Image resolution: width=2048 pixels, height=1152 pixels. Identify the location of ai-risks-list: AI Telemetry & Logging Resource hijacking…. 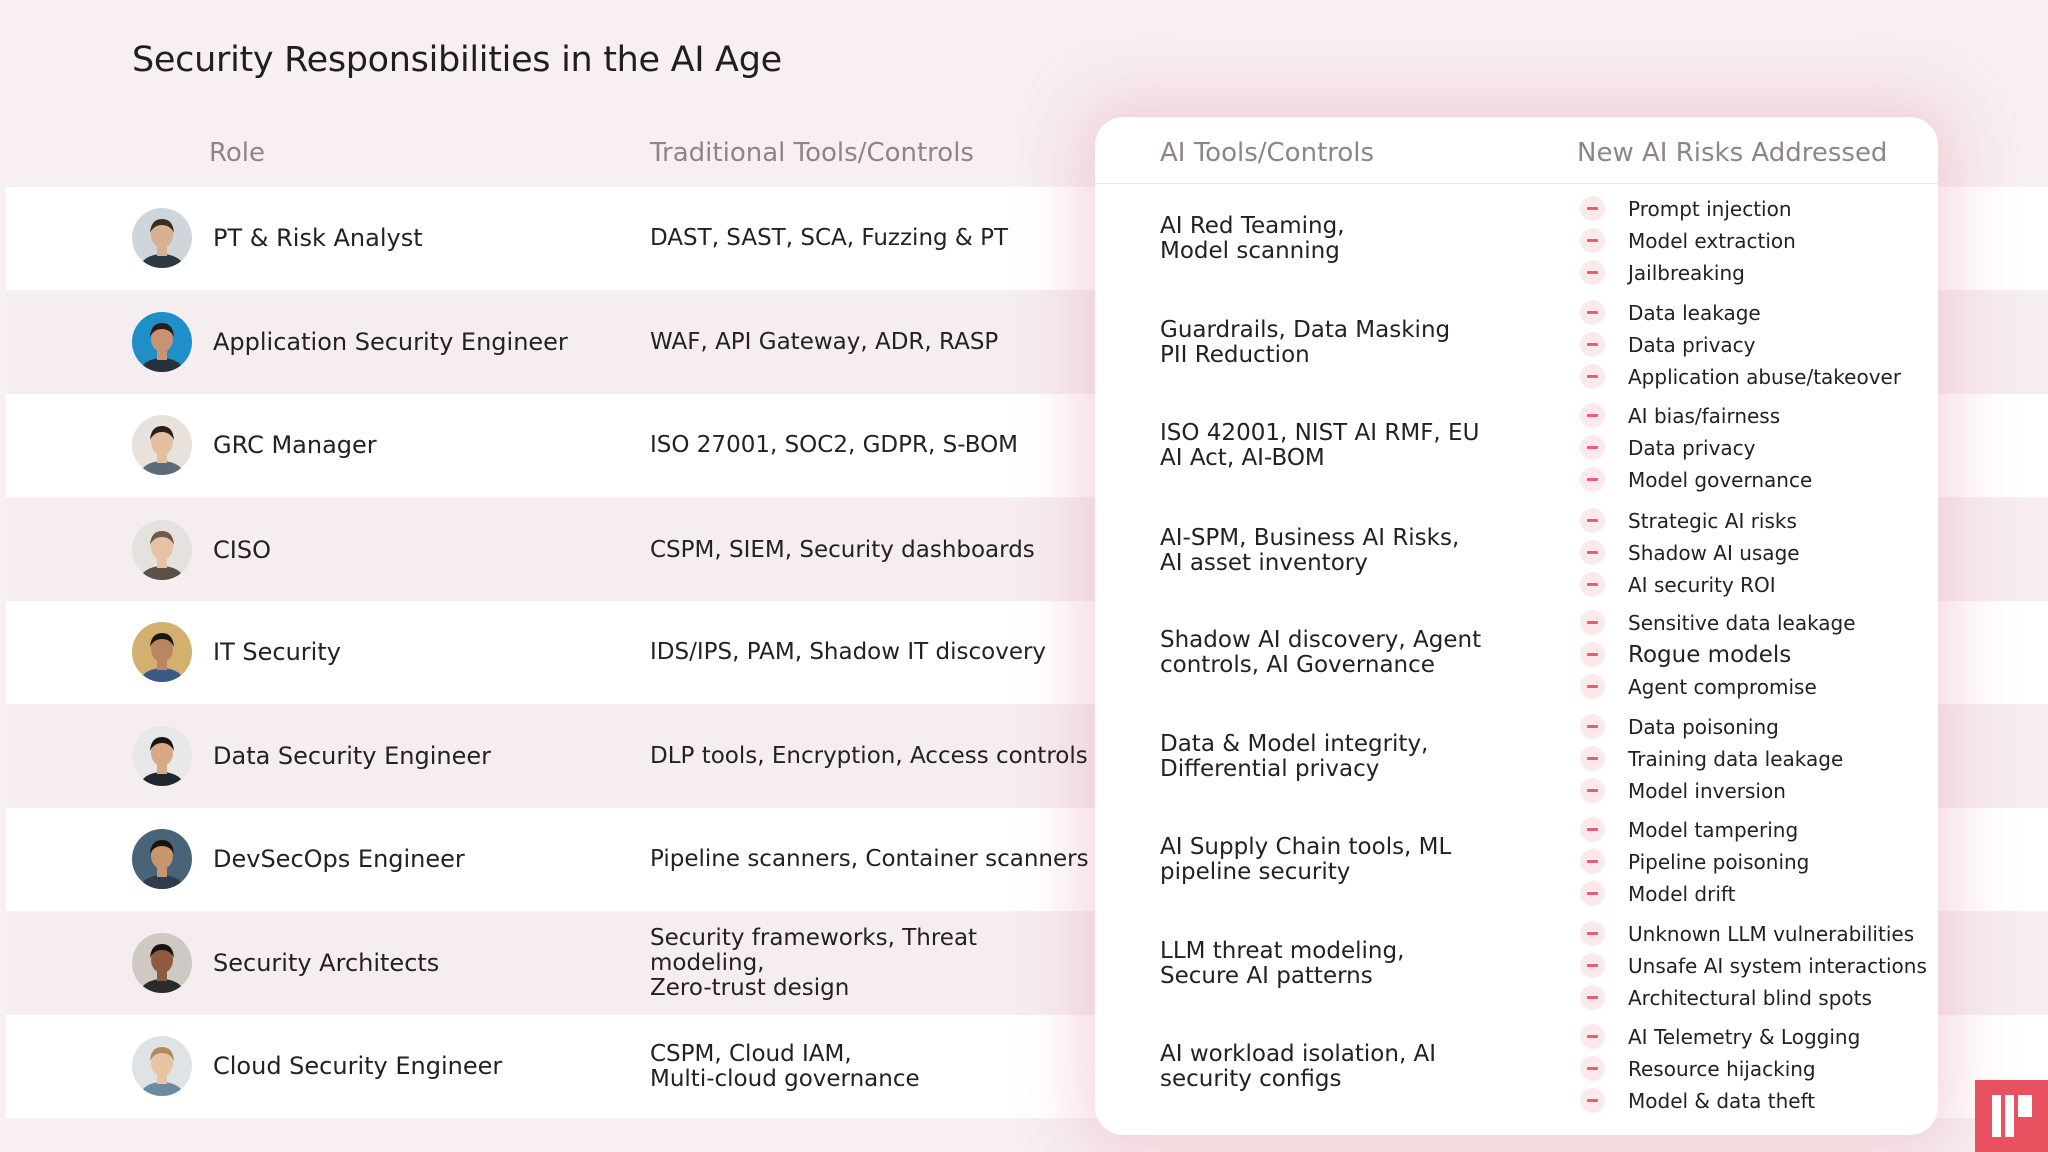
(1760, 1068).